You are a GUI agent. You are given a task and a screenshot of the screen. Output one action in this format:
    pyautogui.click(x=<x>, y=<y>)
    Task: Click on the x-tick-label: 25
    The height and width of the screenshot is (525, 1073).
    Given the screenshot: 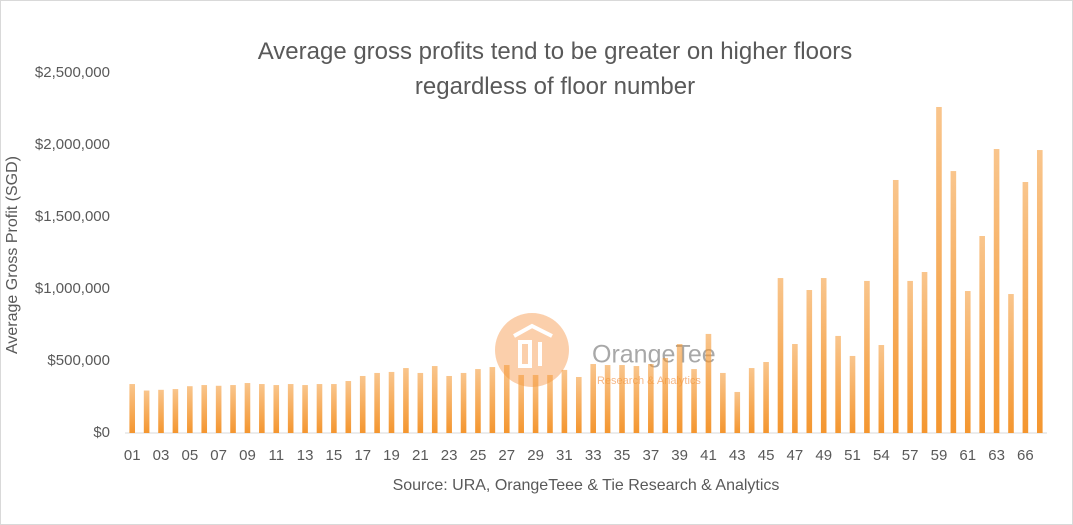 What is the action you would take?
    pyautogui.click(x=478, y=455)
    